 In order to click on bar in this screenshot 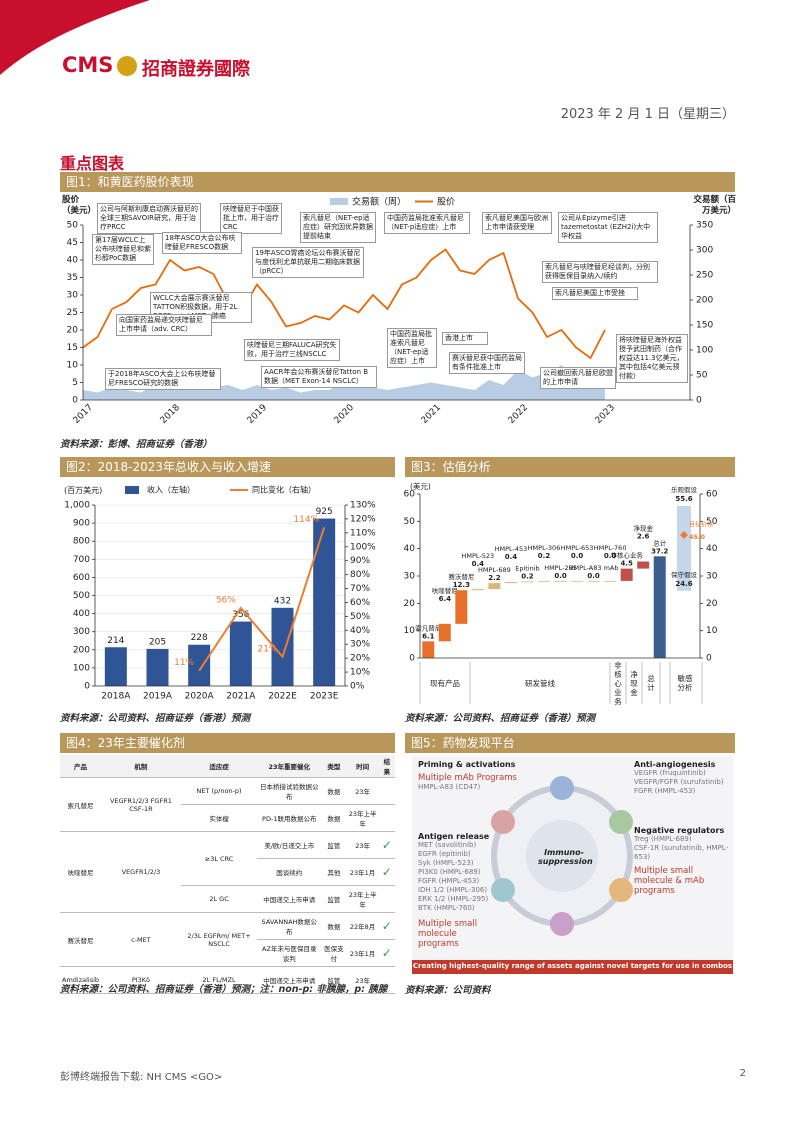, I will do `click(324, 602)`.